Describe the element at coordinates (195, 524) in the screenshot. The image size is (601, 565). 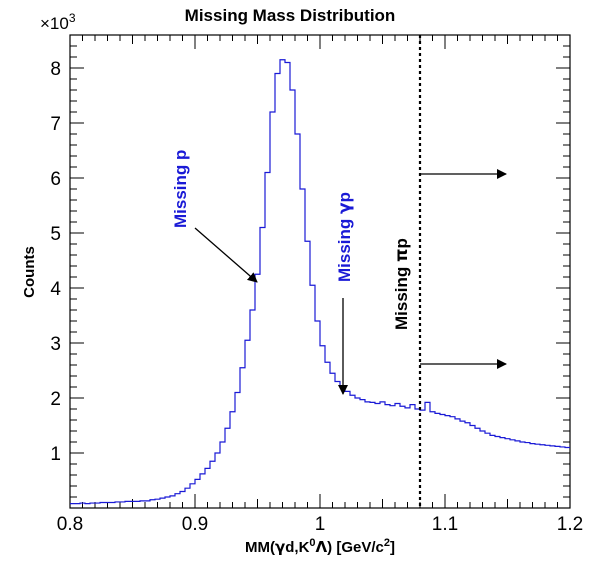
I see `x-tick-label: 0.9` at that location.